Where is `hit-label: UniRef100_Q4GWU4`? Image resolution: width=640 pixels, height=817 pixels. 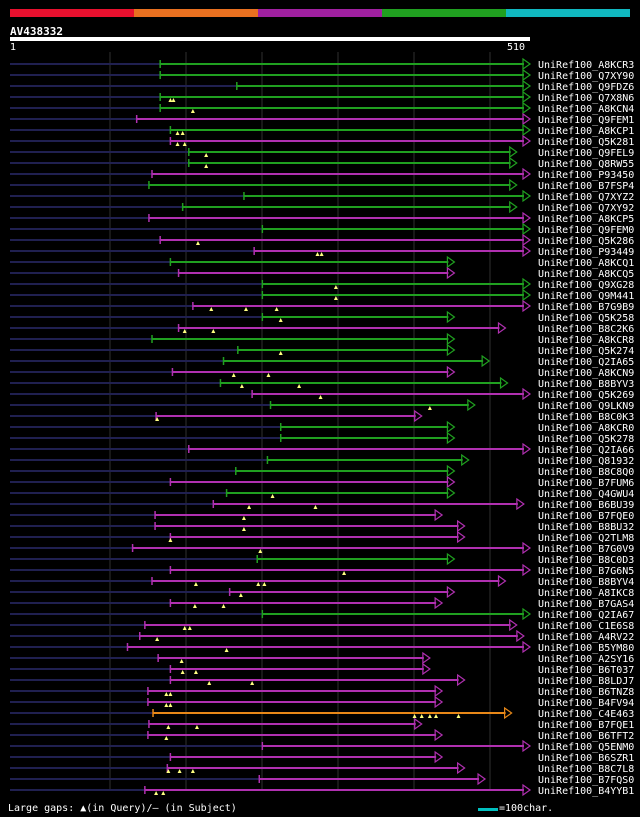 hit-label: UniRef100_Q4GWU4 is located at coordinates (586, 494).